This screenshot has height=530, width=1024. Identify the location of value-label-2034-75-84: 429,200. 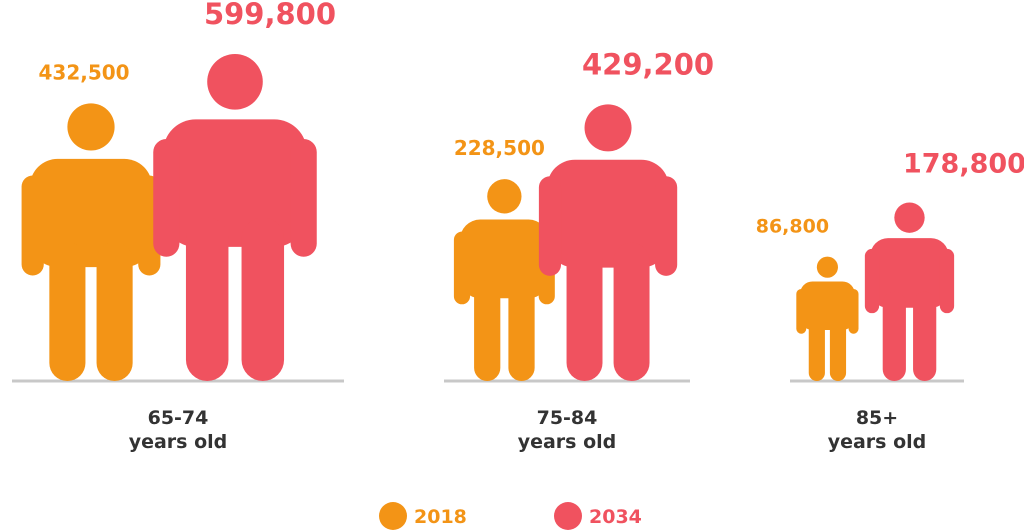
(648, 64).